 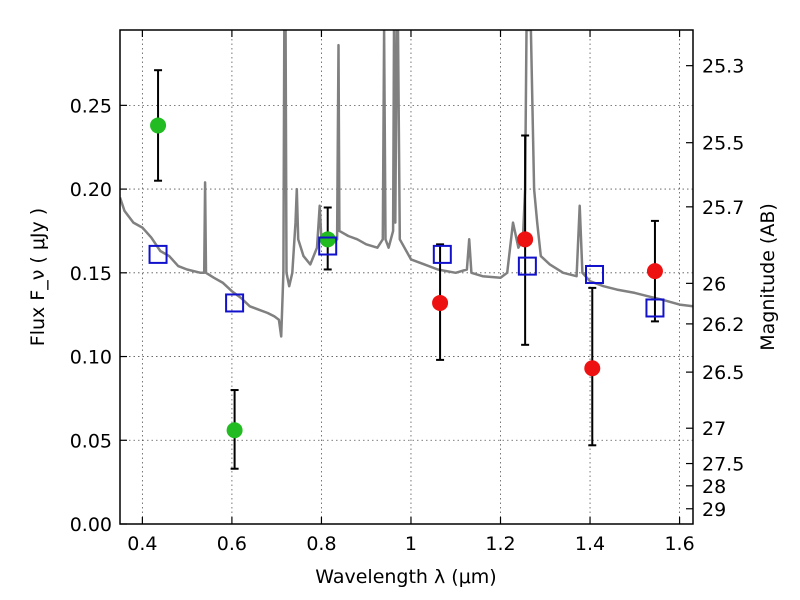 What do you see at coordinates (91, 358) in the screenshot?
I see `y-tick-label: 0.10` at bounding box center [91, 358].